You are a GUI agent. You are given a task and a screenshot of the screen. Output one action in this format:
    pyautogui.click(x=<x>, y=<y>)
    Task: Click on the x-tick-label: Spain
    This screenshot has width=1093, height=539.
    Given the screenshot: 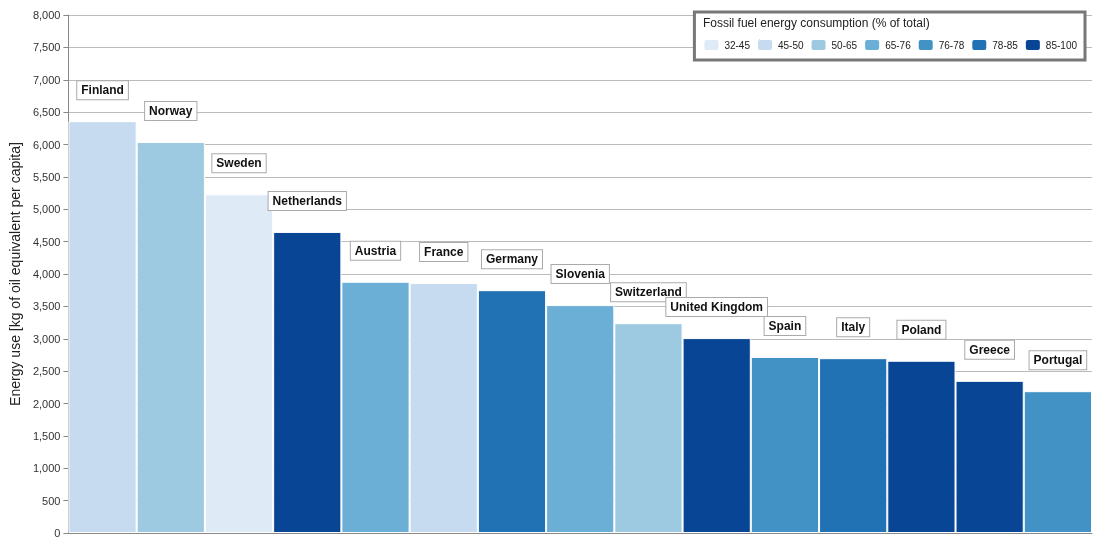 What is the action you would take?
    pyautogui.click(x=785, y=325)
    